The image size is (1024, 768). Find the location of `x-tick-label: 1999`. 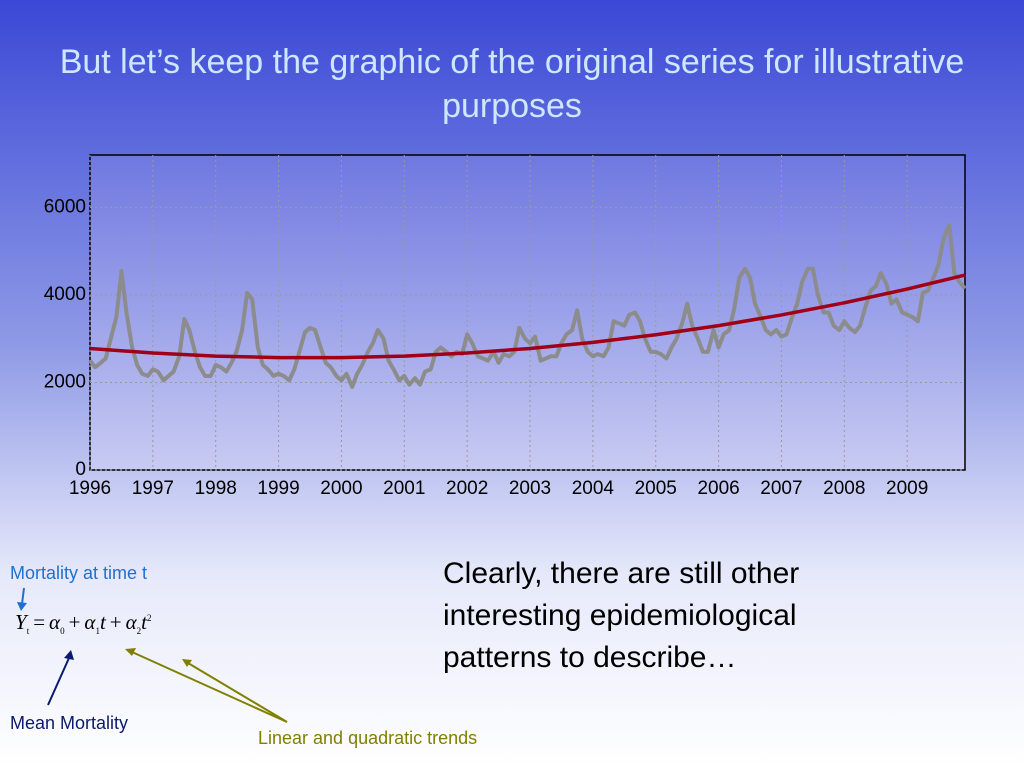

x-tick-label: 1999 is located at coordinates (278, 488).